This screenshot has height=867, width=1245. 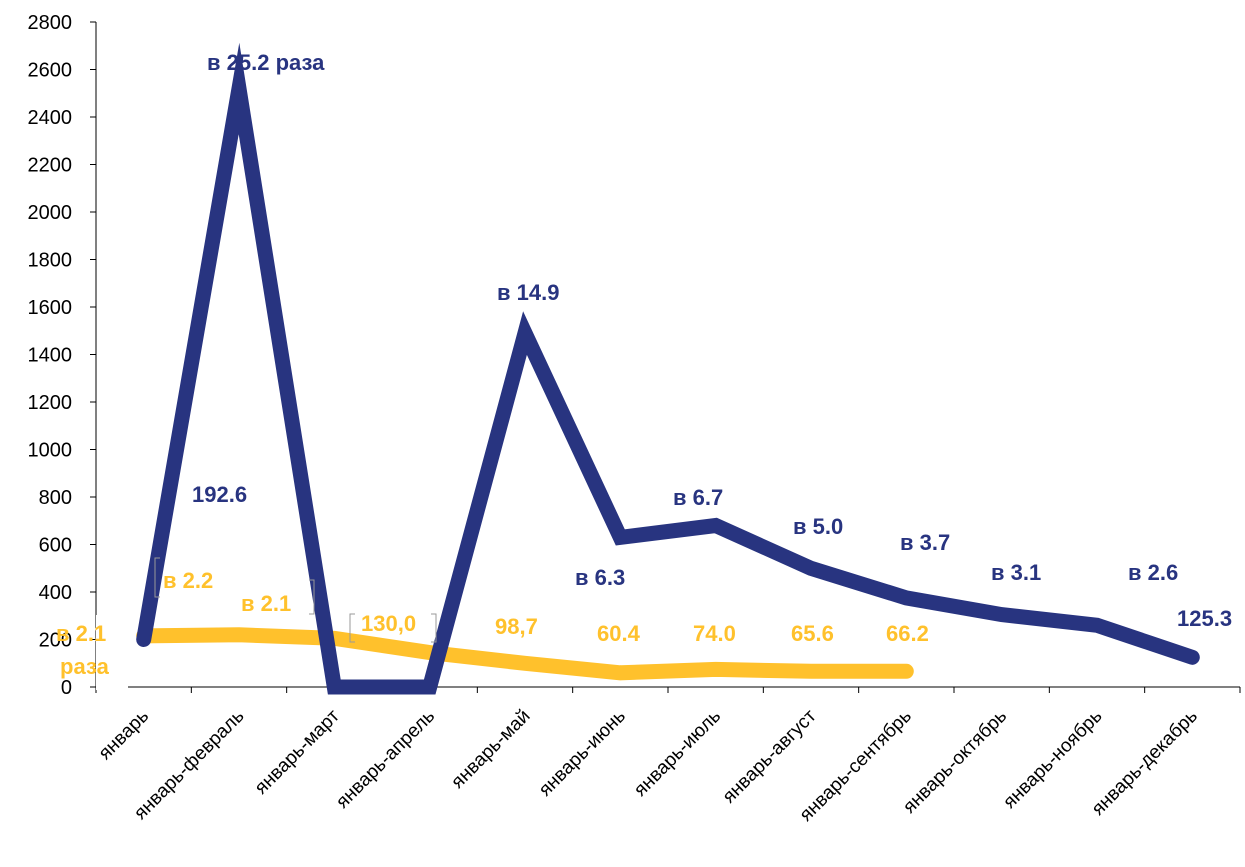 I want to click on x-tick-label: январь-октябрь, so click(x=955, y=762).